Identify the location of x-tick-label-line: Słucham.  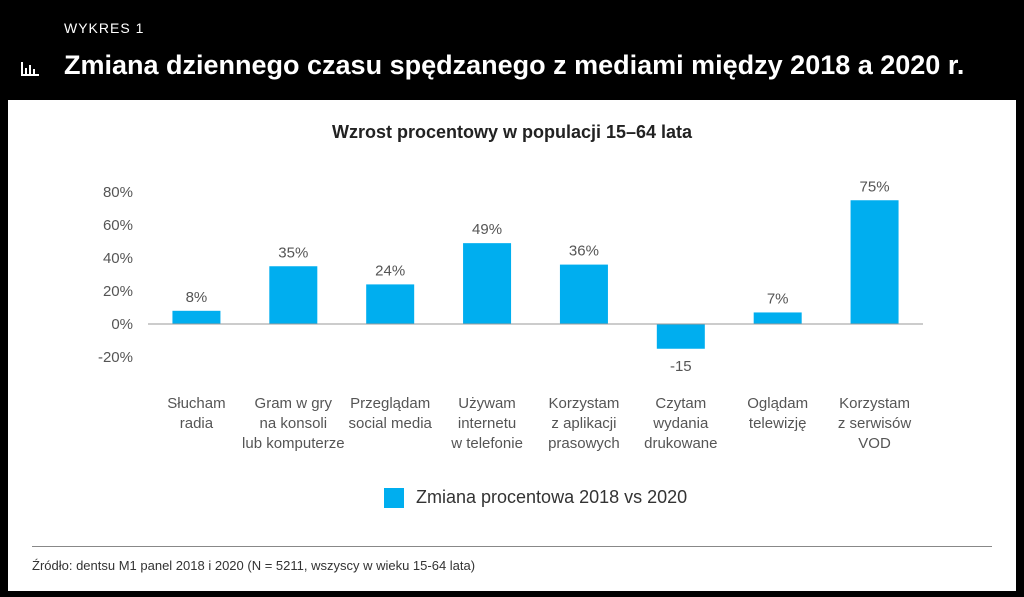
(196, 403).